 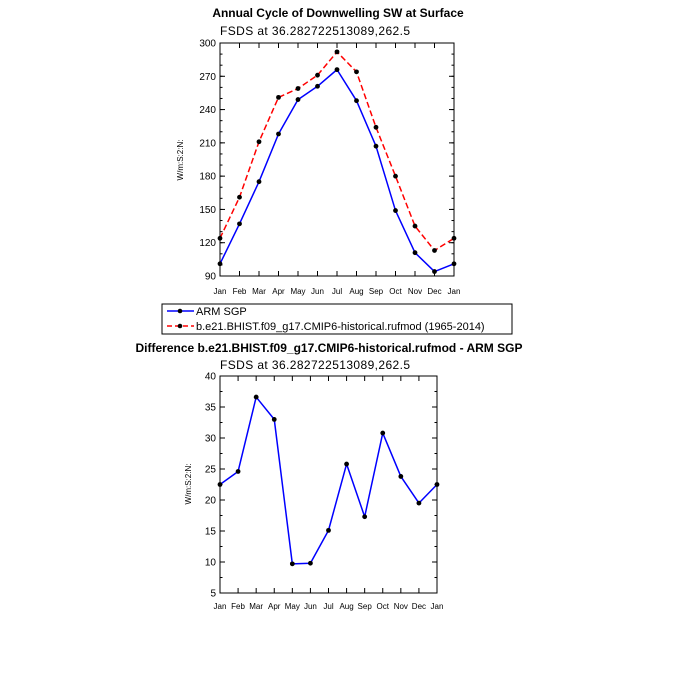 What do you see at coordinates (207, 210) in the screenshot?
I see `y-tick-label: 150` at bounding box center [207, 210].